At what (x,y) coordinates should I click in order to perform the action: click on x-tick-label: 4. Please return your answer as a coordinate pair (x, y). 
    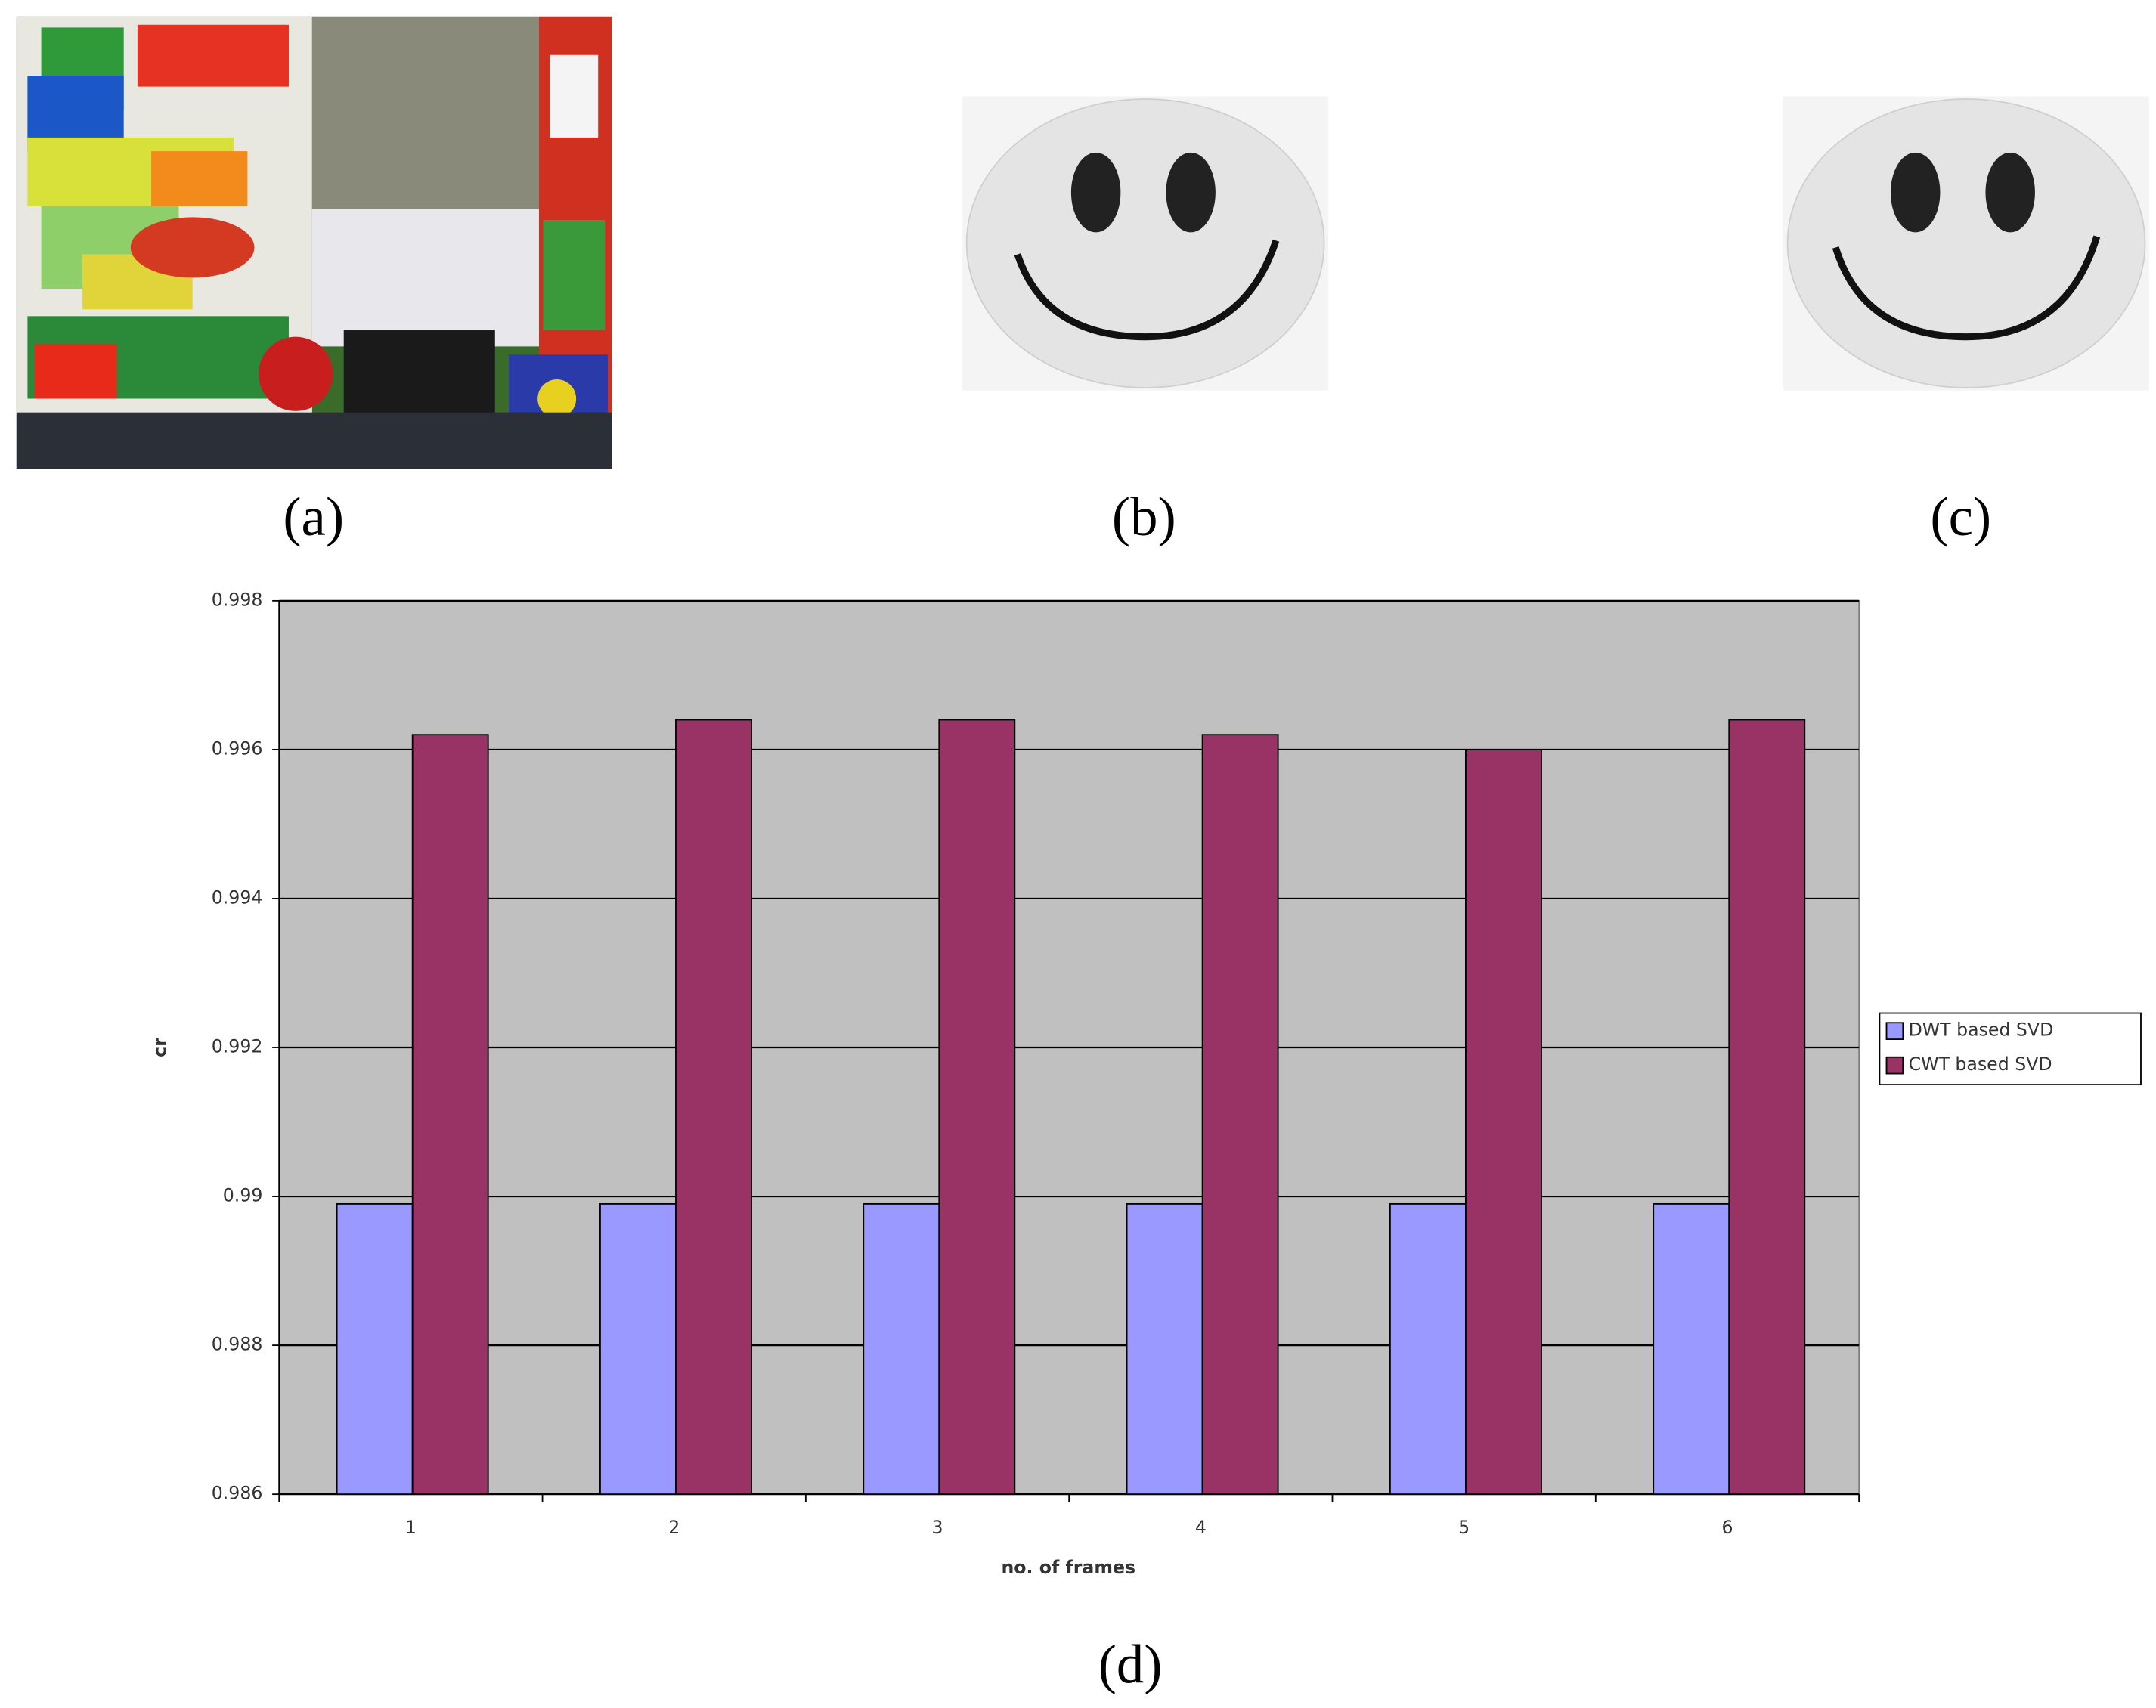
    Looking at the image, I should click on (1201, 1527).